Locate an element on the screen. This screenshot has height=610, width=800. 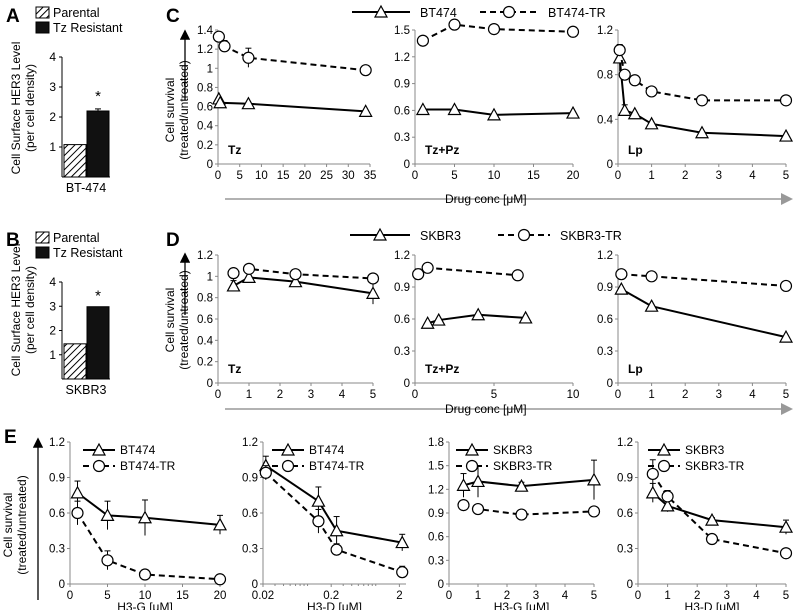
bar-parental is located at coordinates (75, 361).